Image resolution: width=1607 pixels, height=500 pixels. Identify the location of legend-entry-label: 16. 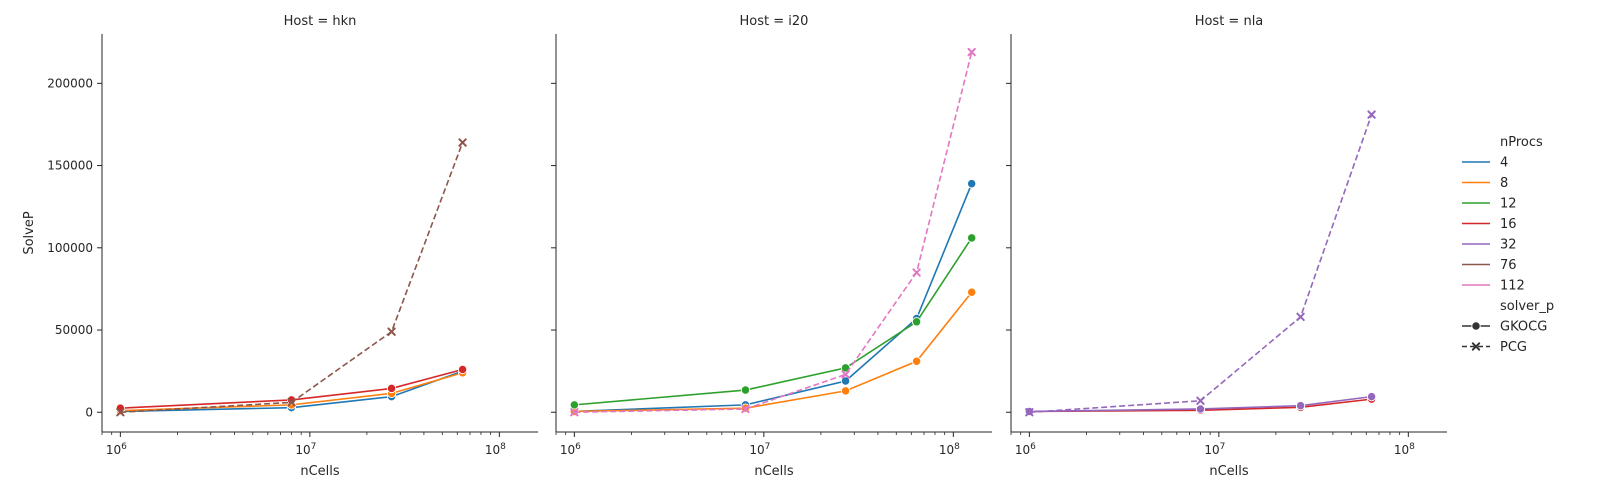
(1508, 224).